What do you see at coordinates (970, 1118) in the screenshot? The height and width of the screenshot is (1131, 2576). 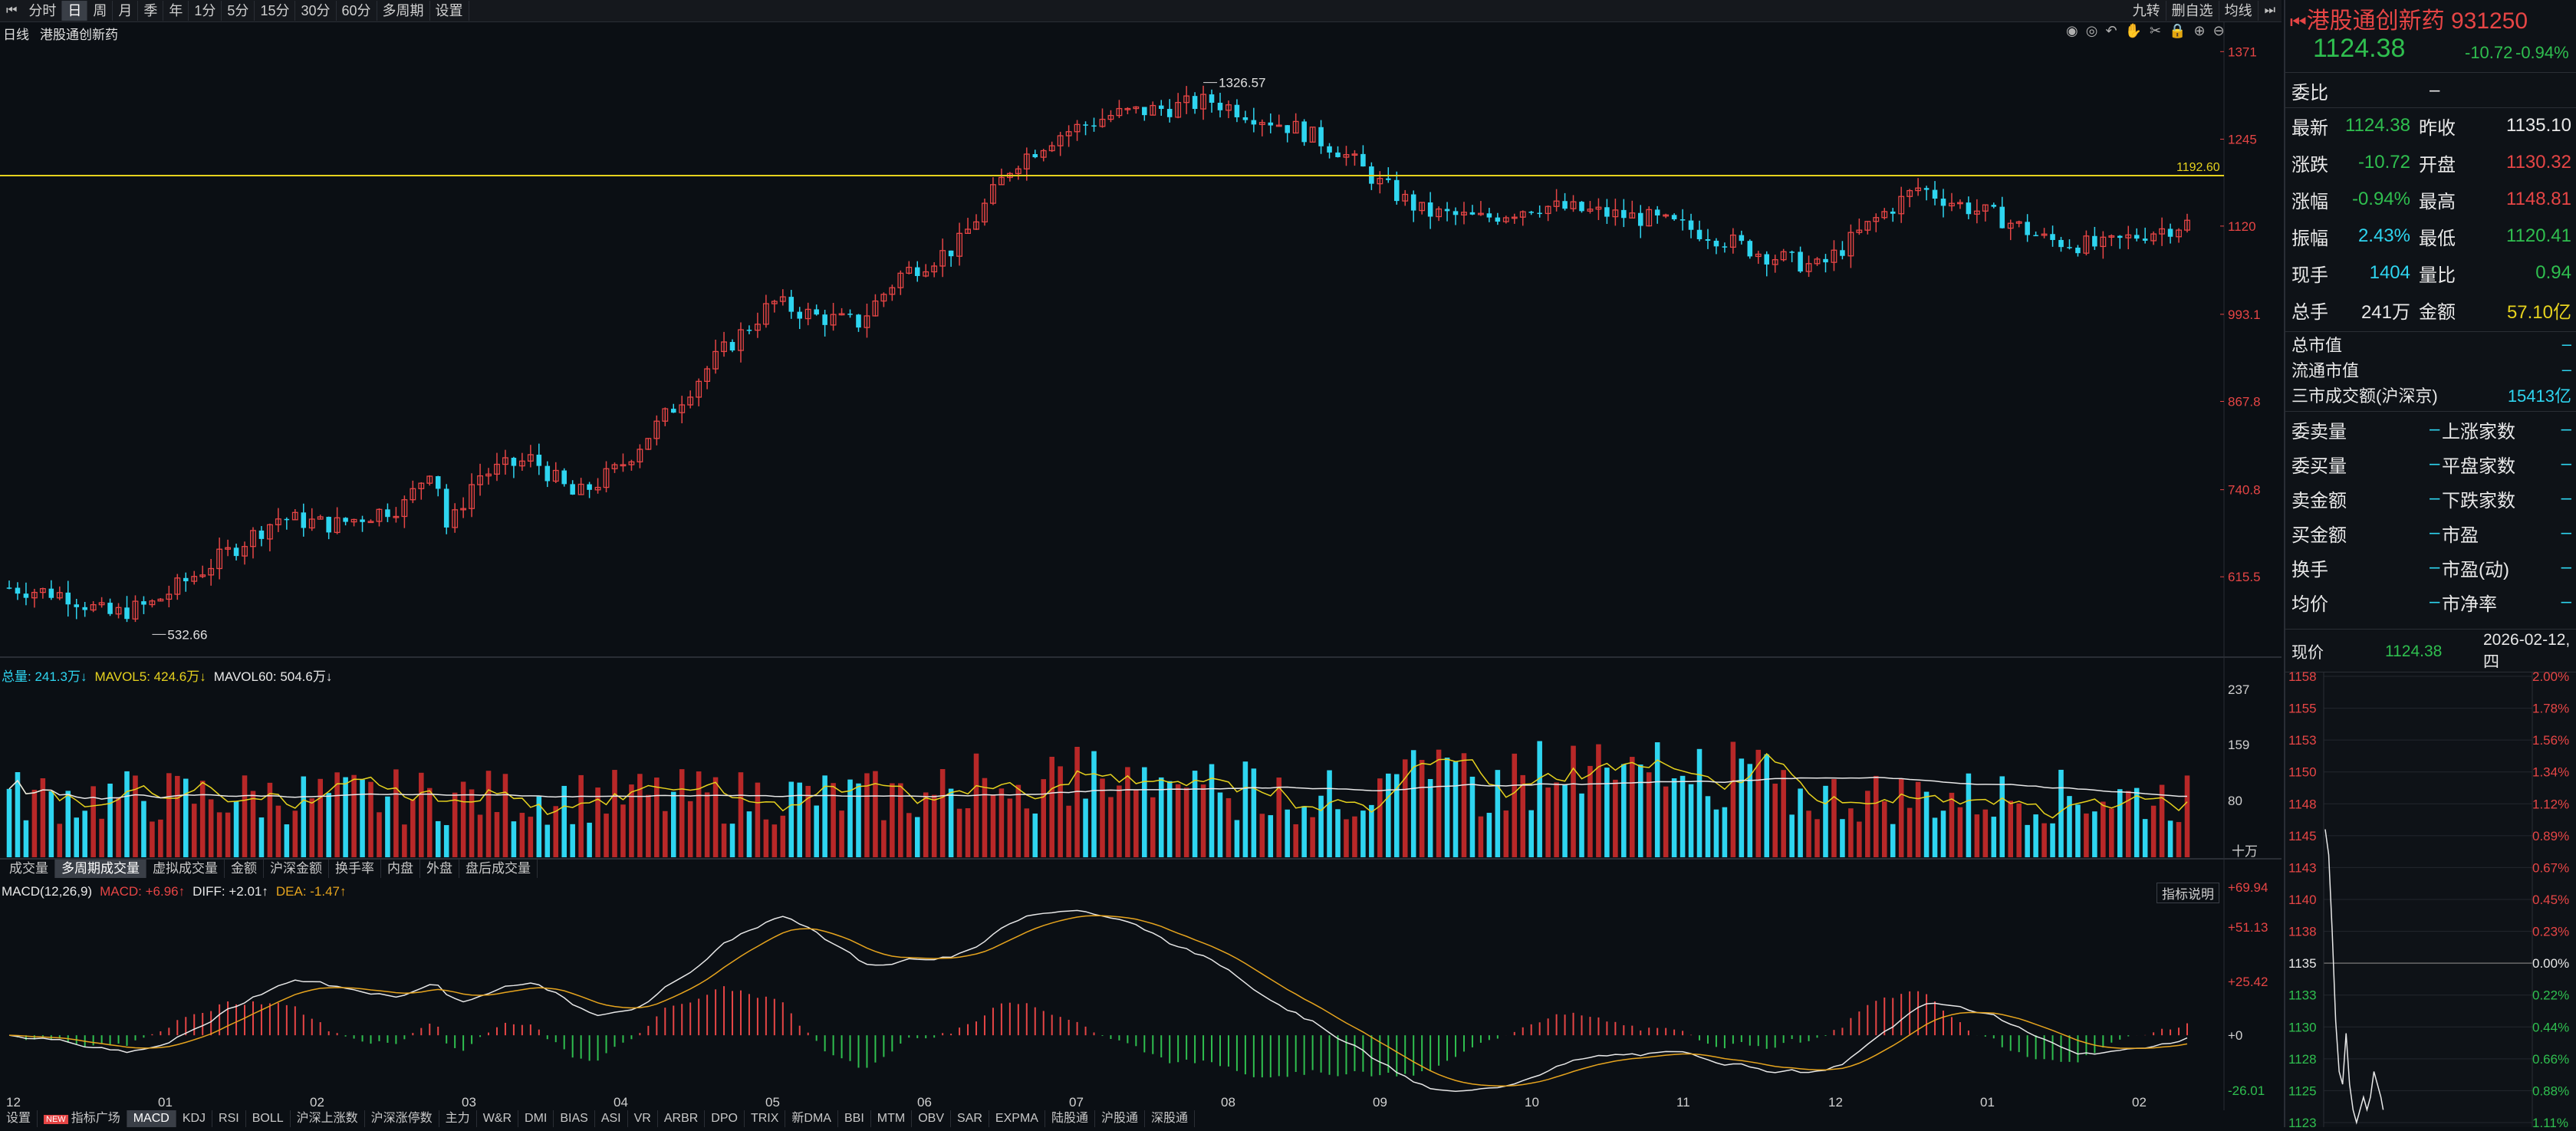 I see `indicator-tab-21: SAR` at bounding box center [970, 1118].